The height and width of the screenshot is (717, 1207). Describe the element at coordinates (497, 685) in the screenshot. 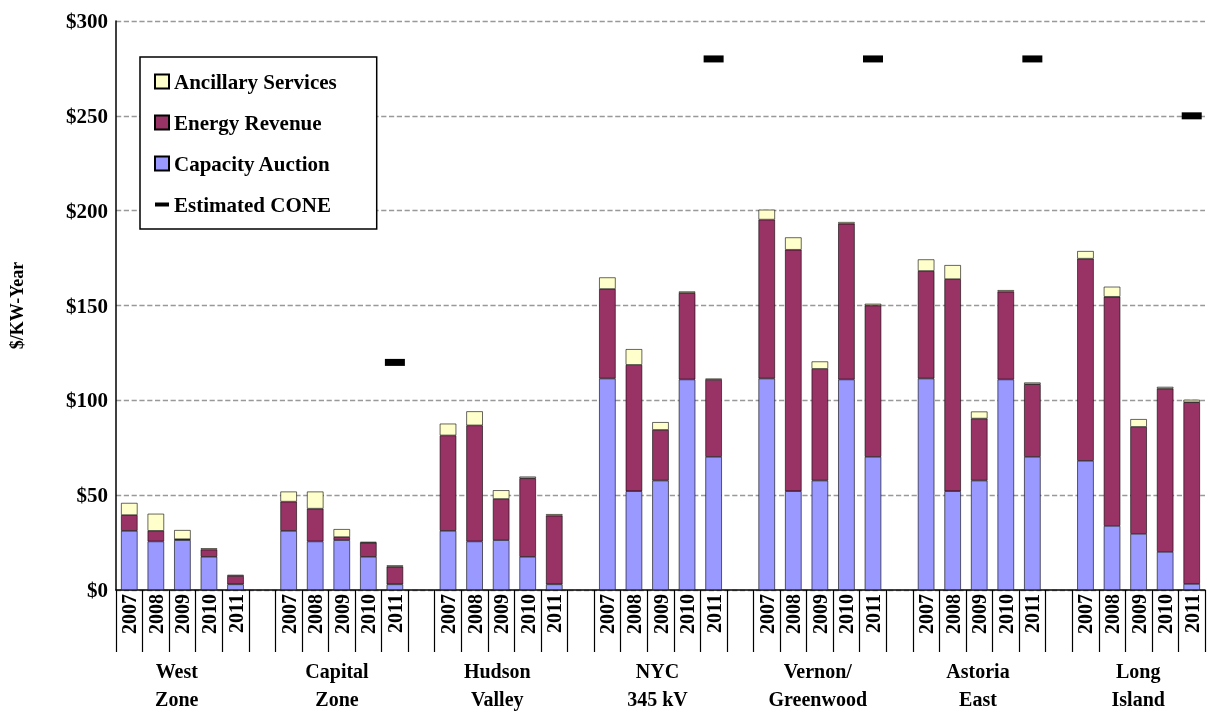

I see `text: Hudson Valley` at that location.